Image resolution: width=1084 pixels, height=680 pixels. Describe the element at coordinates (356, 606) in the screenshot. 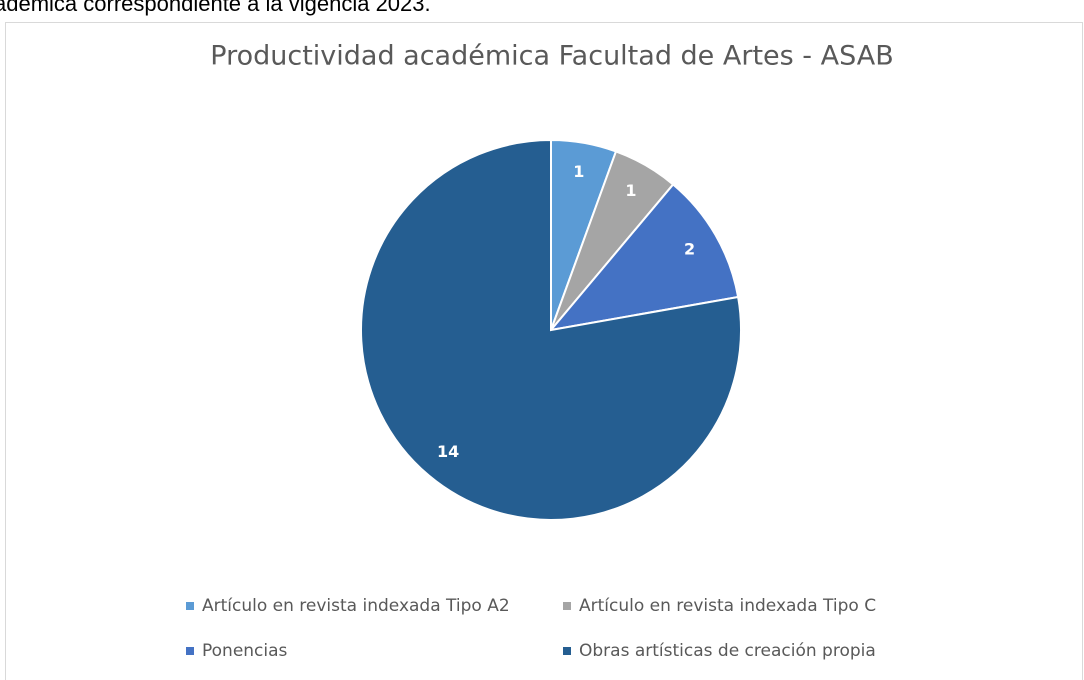

I see `legend-label: Artículo en revista indexada Tipo A2` at that location.